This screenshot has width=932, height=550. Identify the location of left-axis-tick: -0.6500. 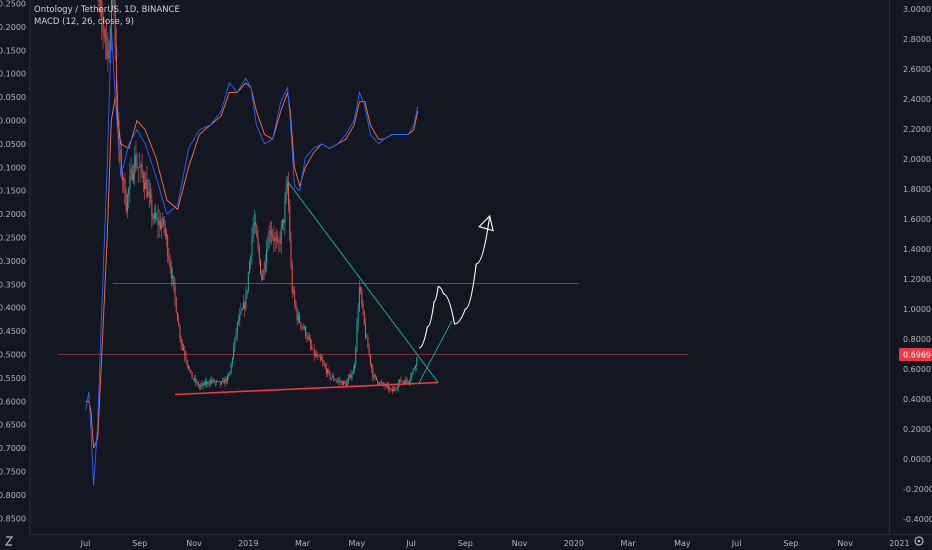
(13, 425).